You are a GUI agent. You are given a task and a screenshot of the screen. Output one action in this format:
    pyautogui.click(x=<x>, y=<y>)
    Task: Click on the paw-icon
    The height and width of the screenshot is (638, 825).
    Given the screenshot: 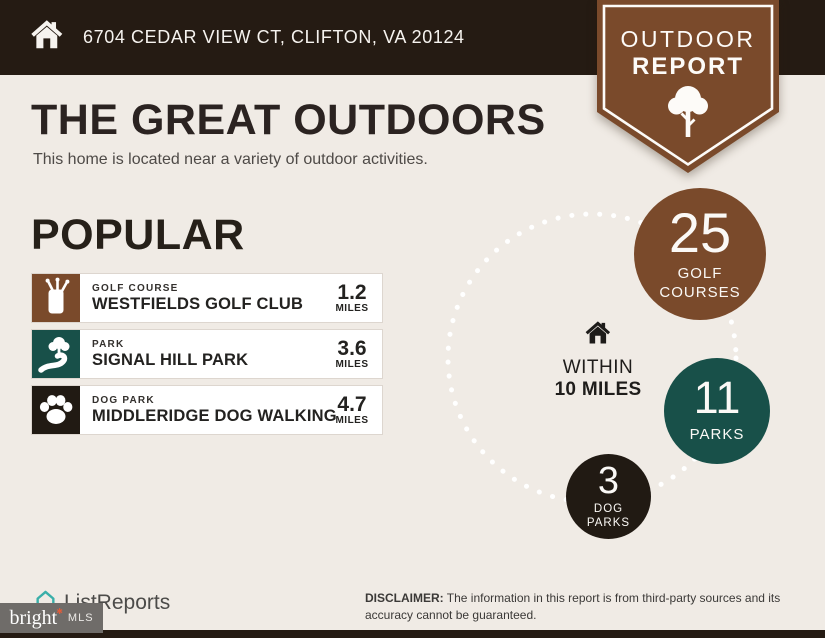 What is the action you would take?
    pyautogui.click(x=56, y=410)
    